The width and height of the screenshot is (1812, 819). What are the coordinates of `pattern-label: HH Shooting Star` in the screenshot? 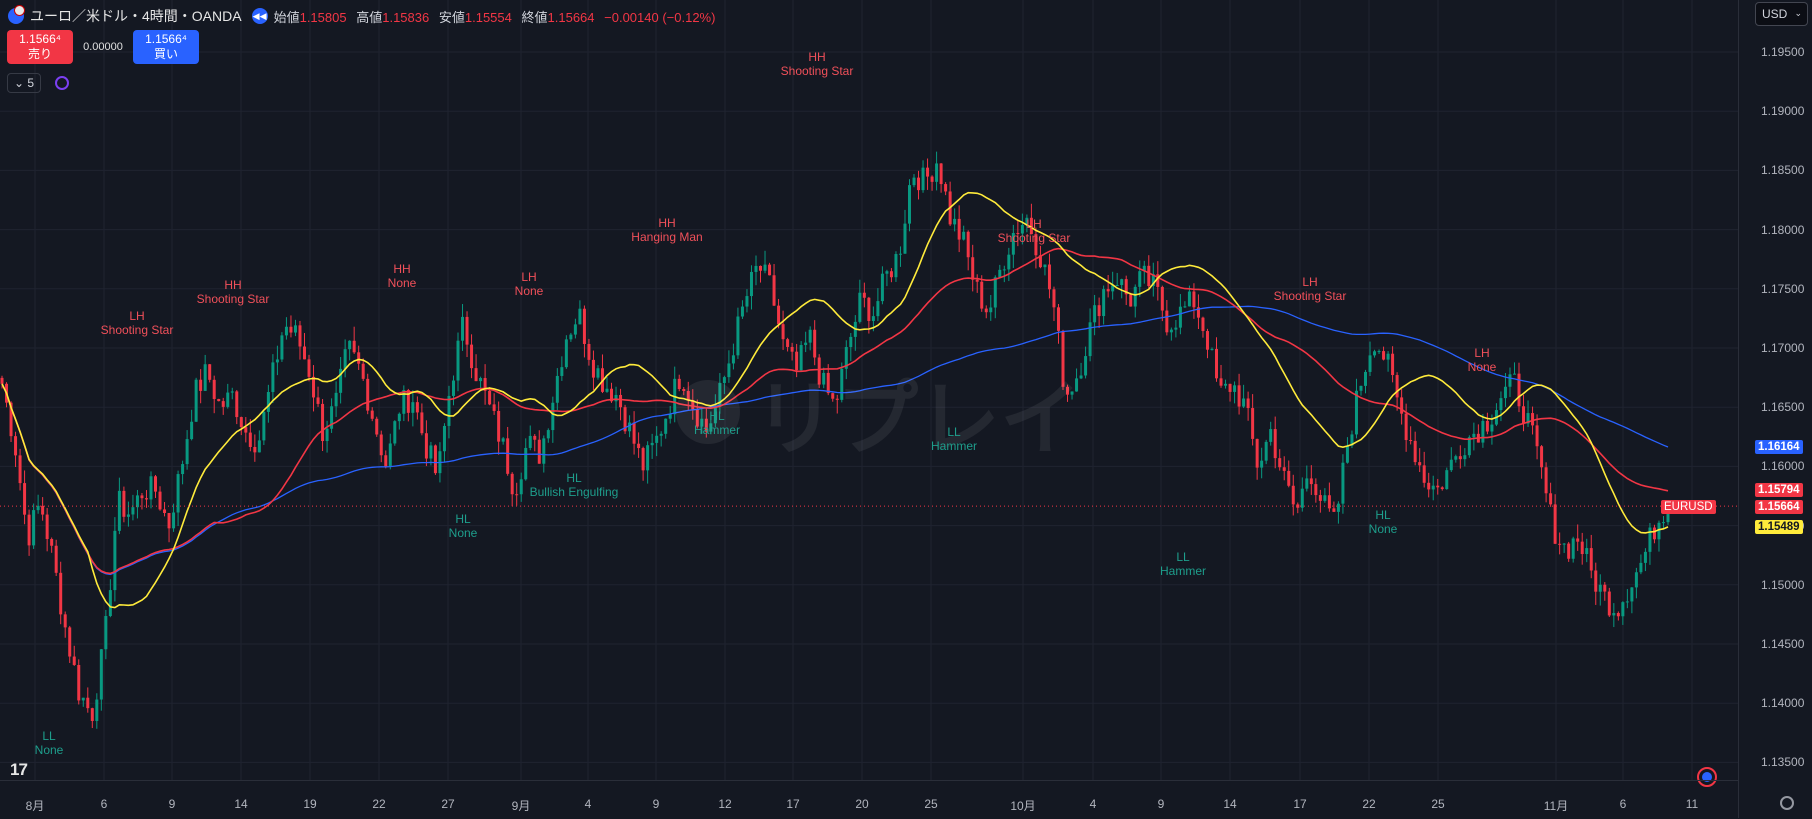 It's located at (233, 292).